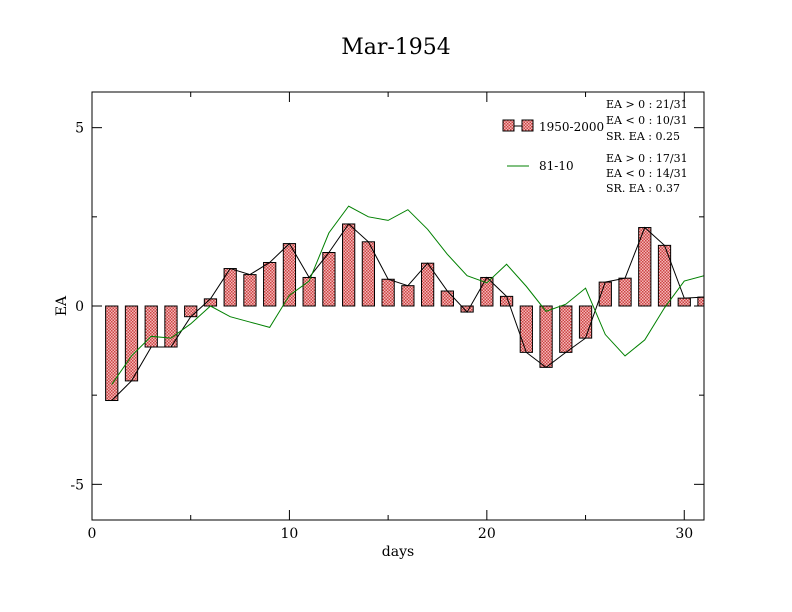 This screenshot has width=792, height=612. Describe the element at coordinates (571, 127) in the screenshot. I see `legend-label-1950-2000: 1950-2000` at that location.